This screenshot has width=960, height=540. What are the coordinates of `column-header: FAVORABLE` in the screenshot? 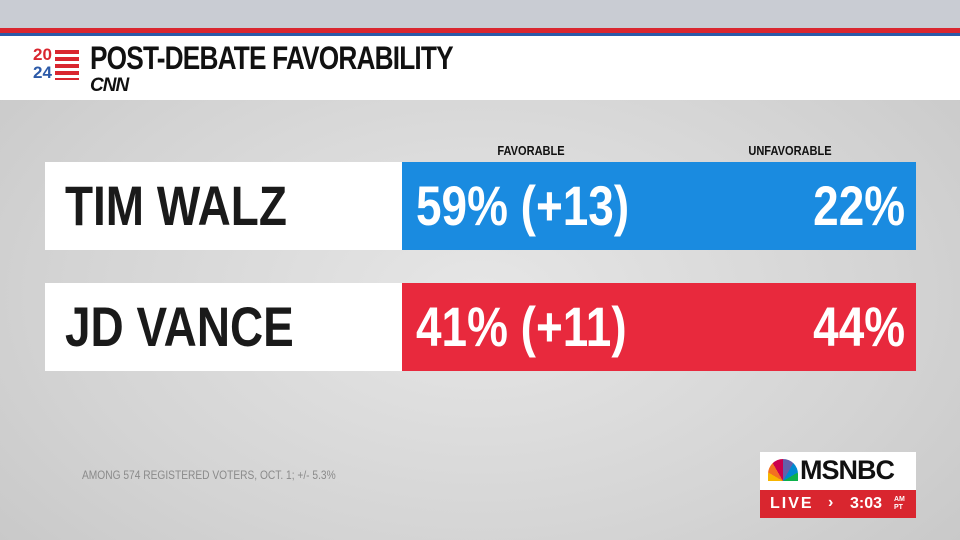 It's located at (531, 150).